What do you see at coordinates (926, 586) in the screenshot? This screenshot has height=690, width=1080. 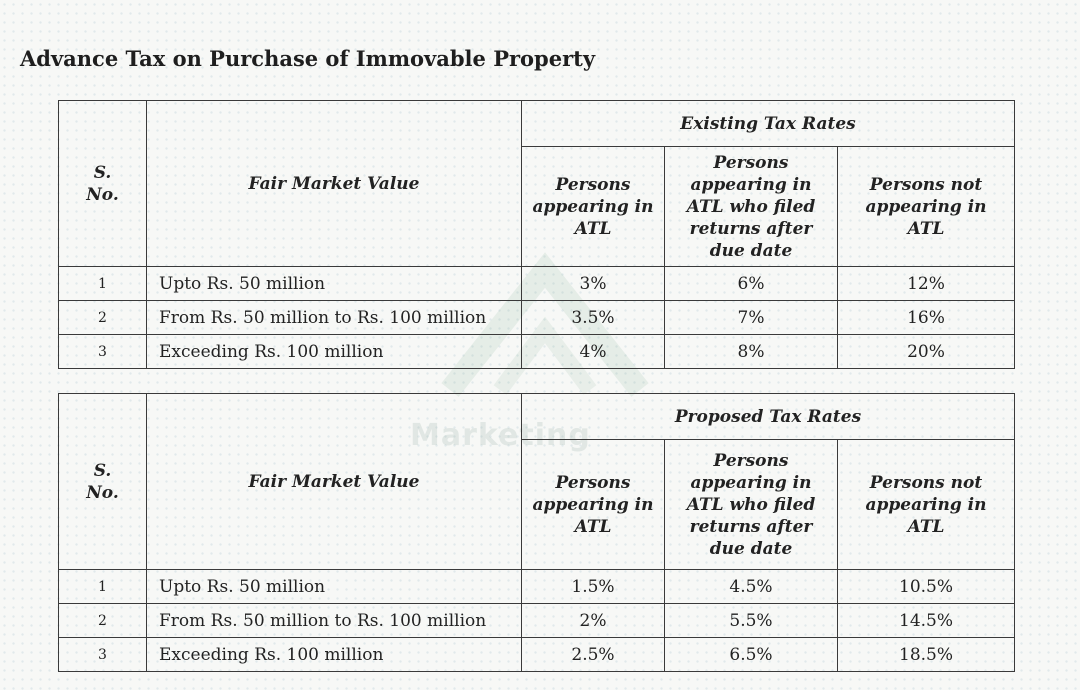 I see `rate-non-atl: 10.5%` at bounding box center [926, 586].